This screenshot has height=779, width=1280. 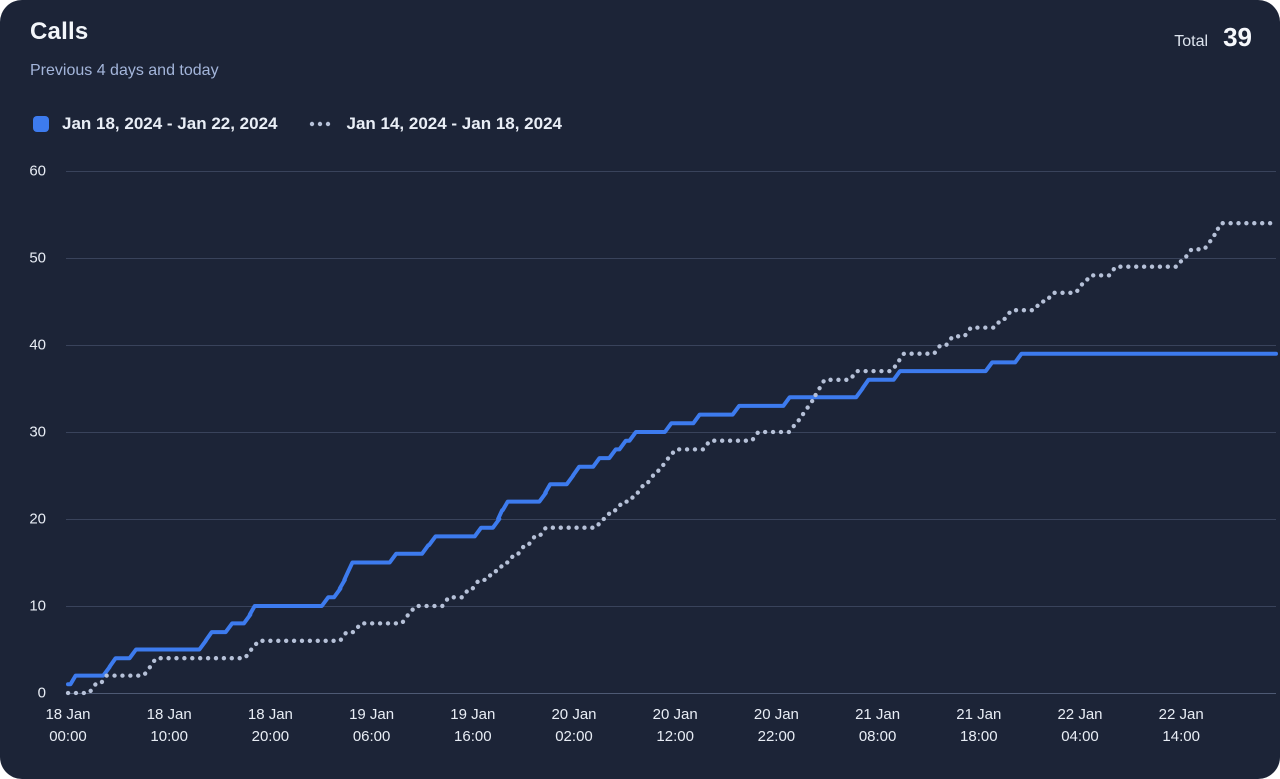 I want to click on x-tick-time: 16:00, so click(x=473, y=736).